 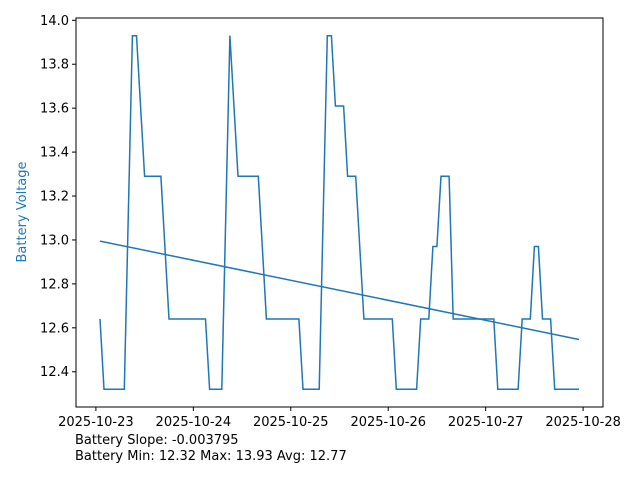 What do you see at coordinates (54, 197) in the screenshot?
I see `y-tick-label: 13.2` at bounding box center [54, 197].